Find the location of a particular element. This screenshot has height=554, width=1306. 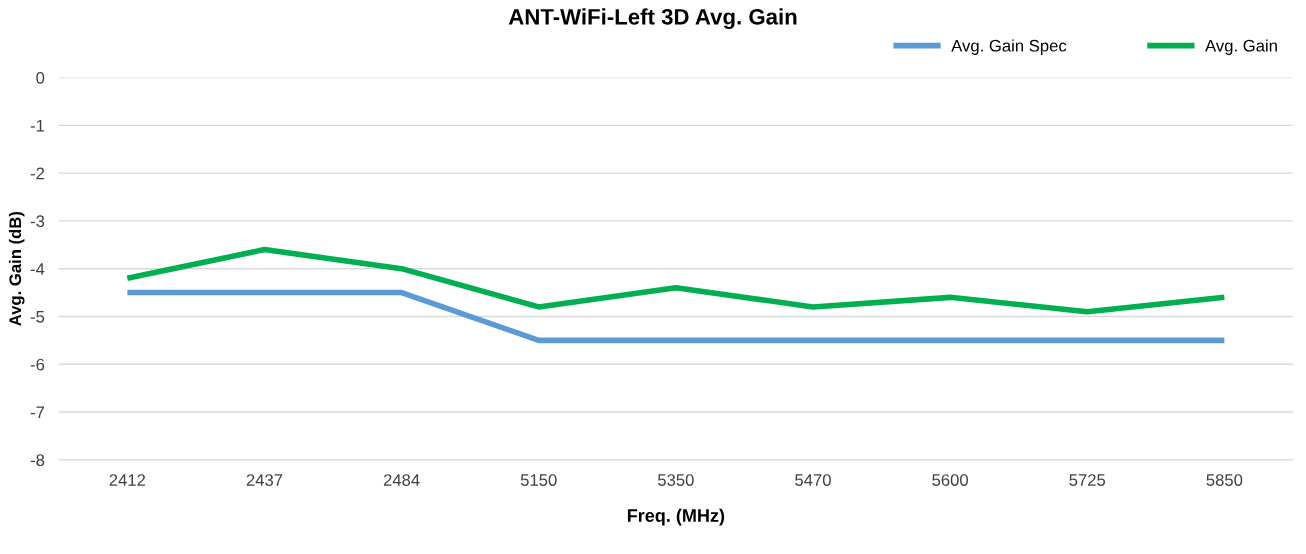

chart-title: ANT-WiFi-Left 3D Avg. Gain is located at coordinates (652, 19).